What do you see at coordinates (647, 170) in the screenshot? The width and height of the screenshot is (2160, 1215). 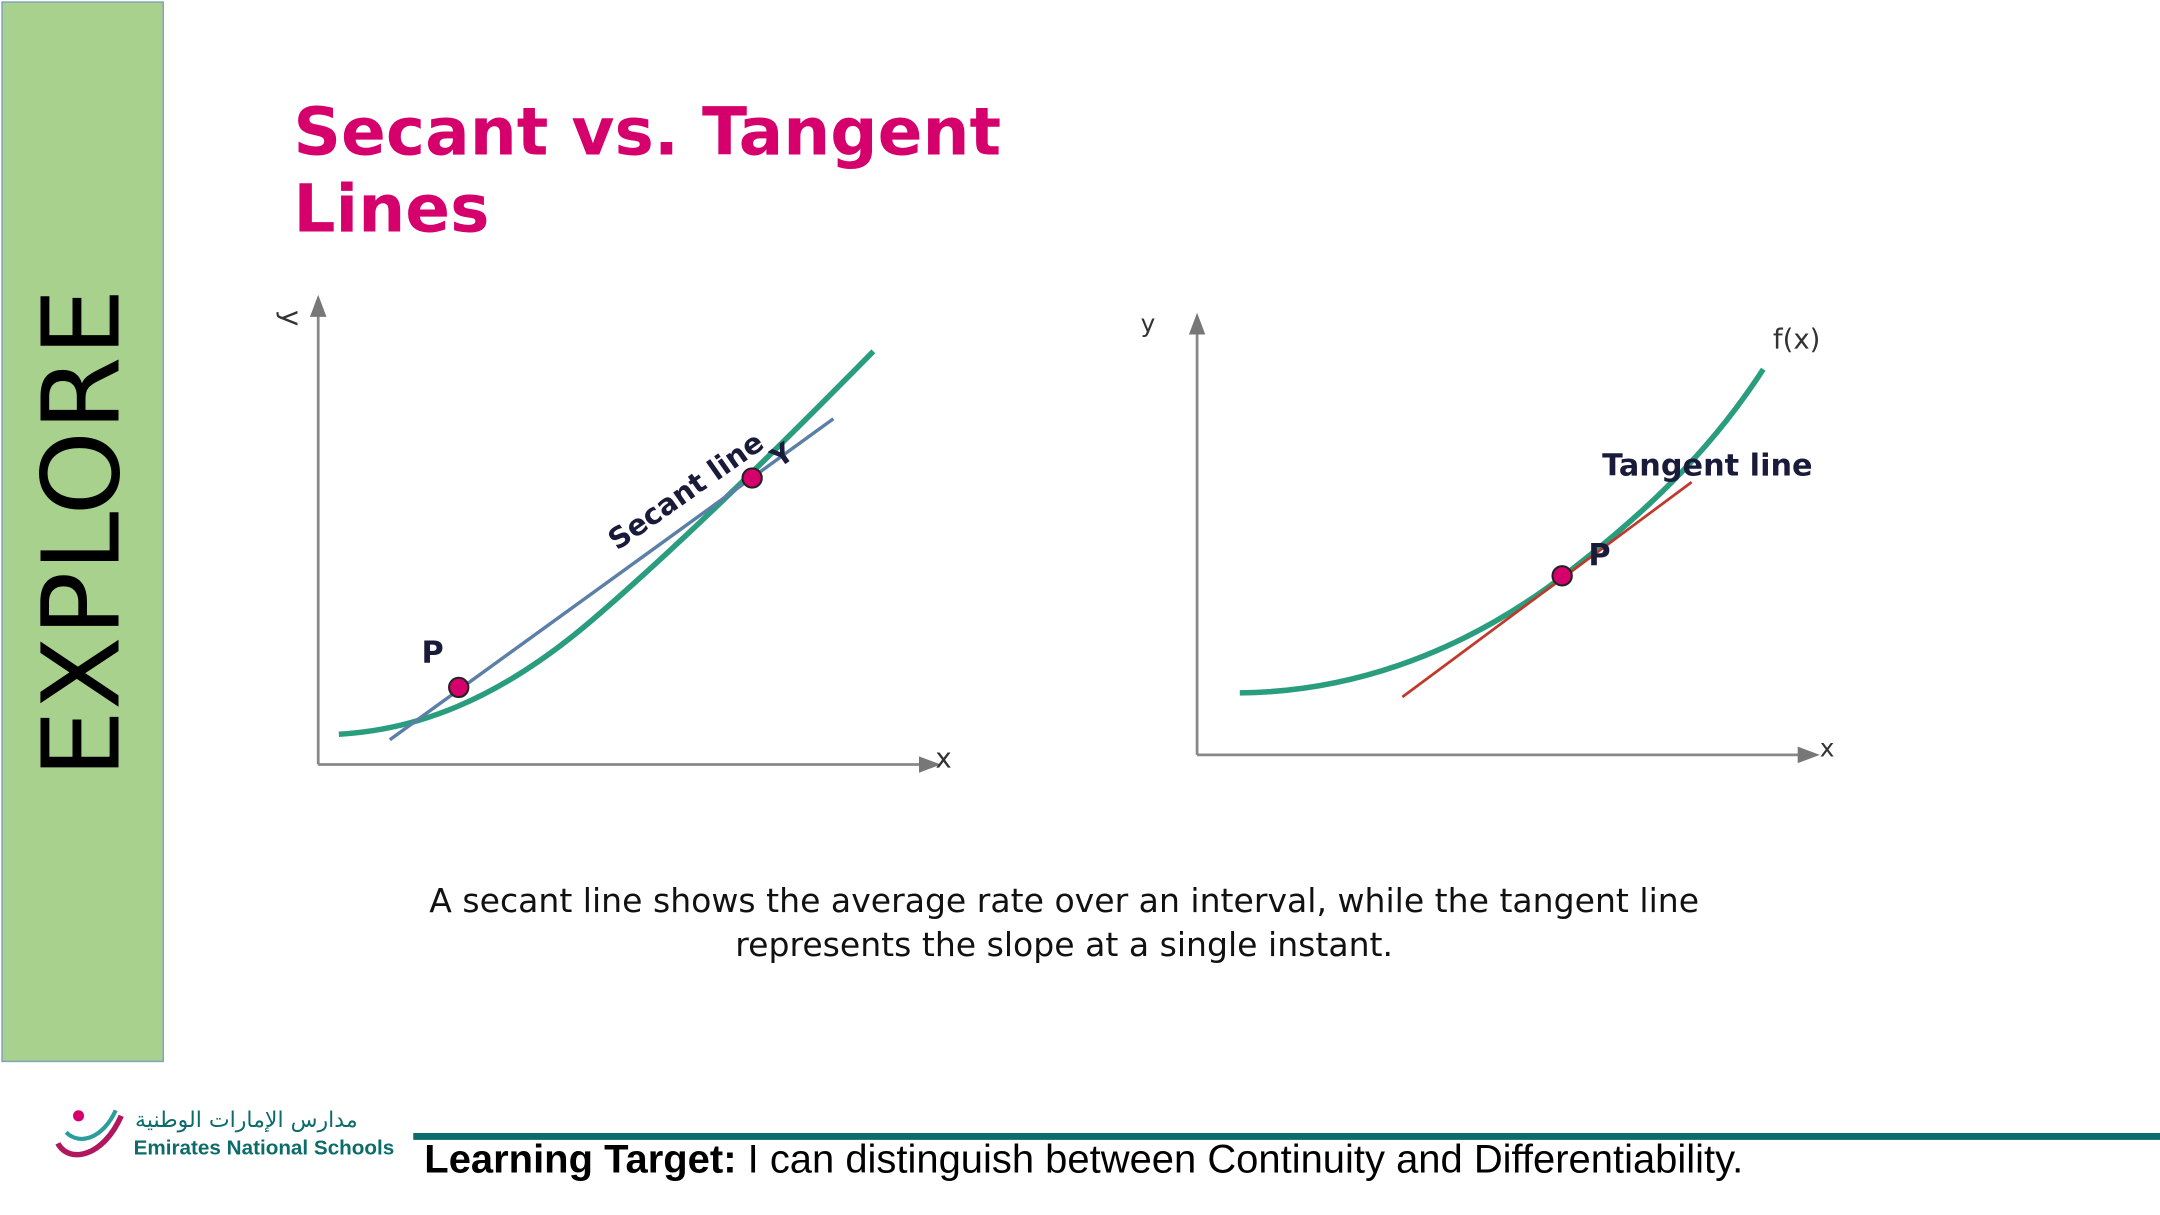 I see `title: Secant vs. Tangent Lines` at bounding box center [647, 170].